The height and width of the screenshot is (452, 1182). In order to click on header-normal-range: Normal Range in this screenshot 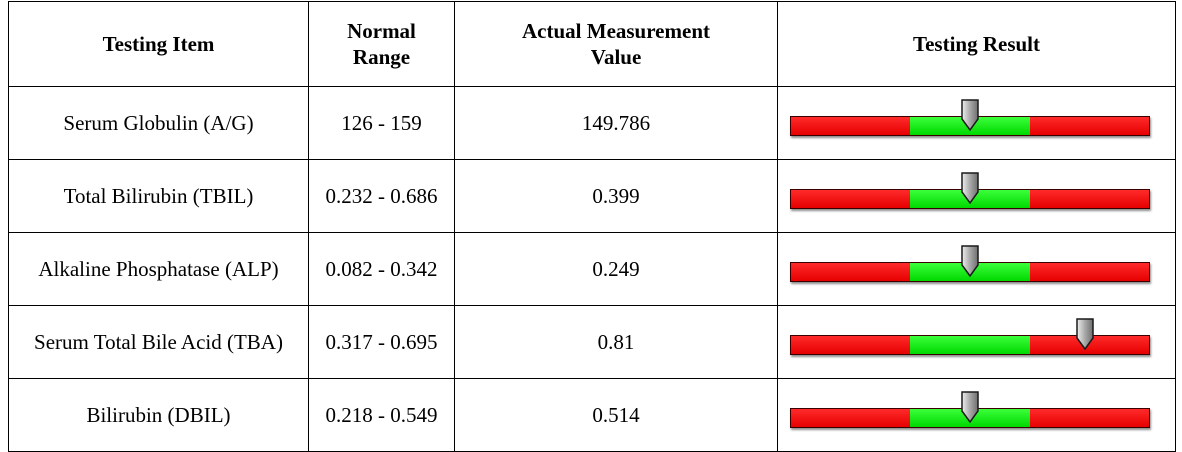, I will do `click(381, 44)`.